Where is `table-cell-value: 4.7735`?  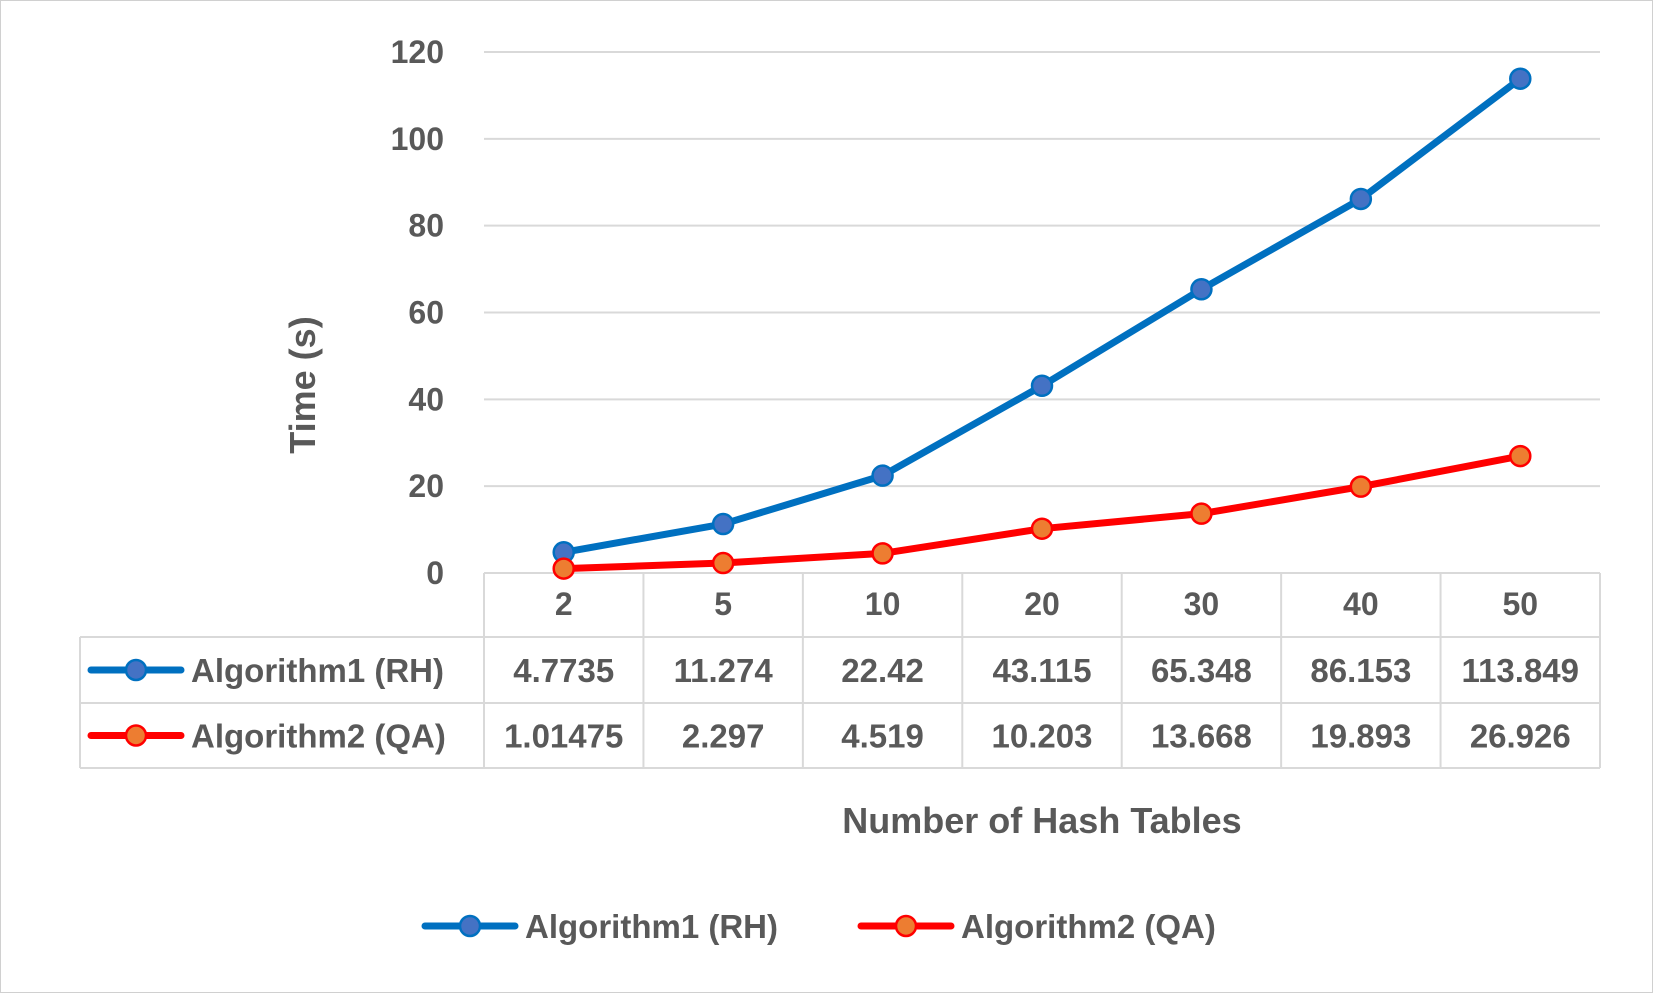 table-cell-value: 4.7735 is located at coordinates (563, 670).